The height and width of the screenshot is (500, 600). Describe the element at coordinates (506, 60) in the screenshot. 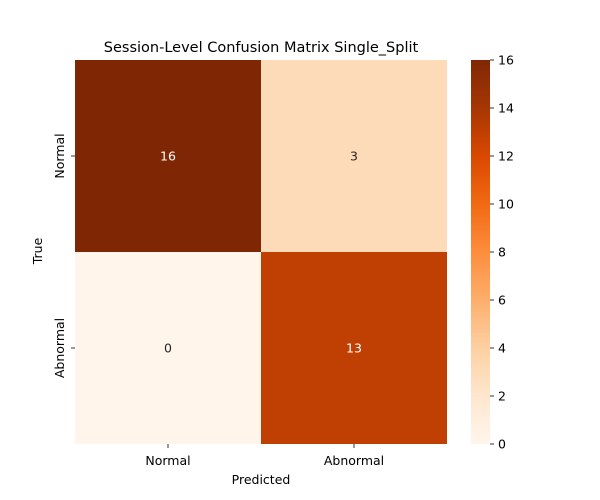

I see `colorbar-tick-label: 16` at that location.